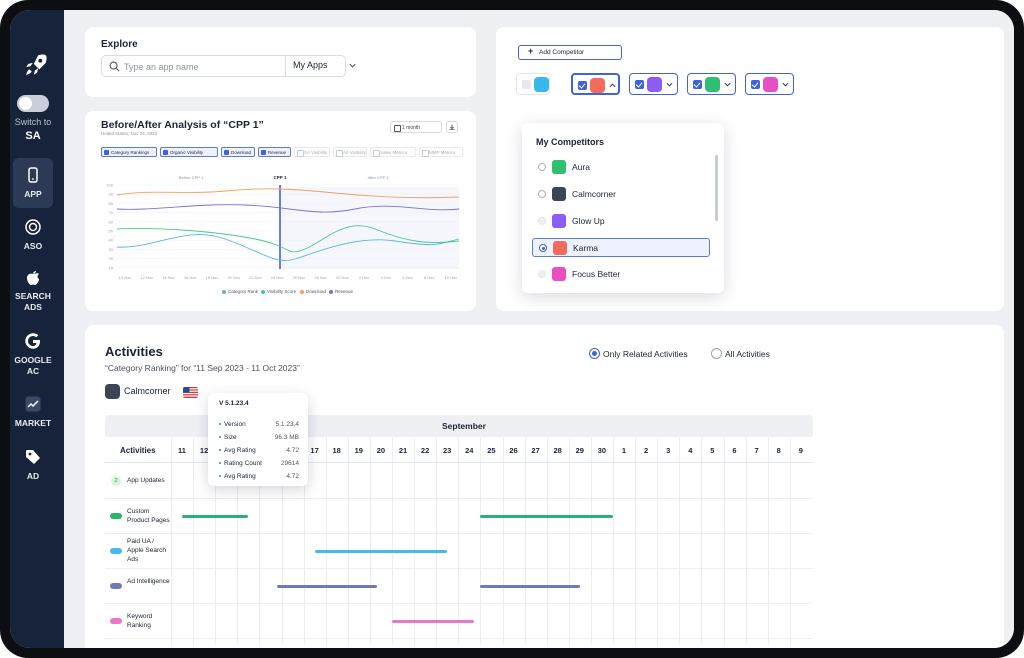 The image size is (1024, 658). Describe the element at coordinates (621, 194) in the screenshot. I see `dropdown-option-calmcorner: Calmcorner` at that location.